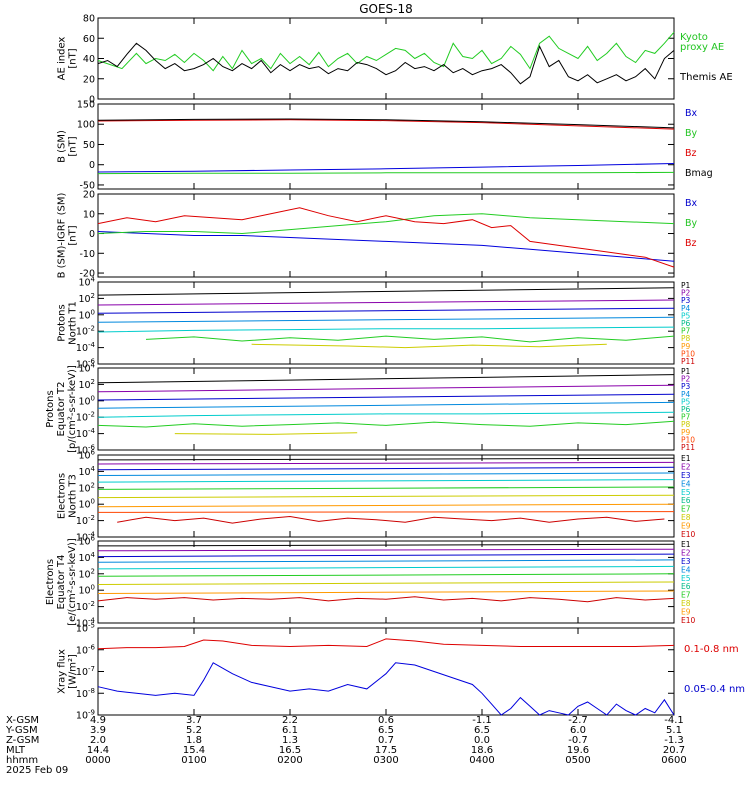 This screenshot has height=800, width=750. What do you see at coordinates (691, 223) in the screenshot?
I see `legend-label: By` at bounding box center [691, 223].